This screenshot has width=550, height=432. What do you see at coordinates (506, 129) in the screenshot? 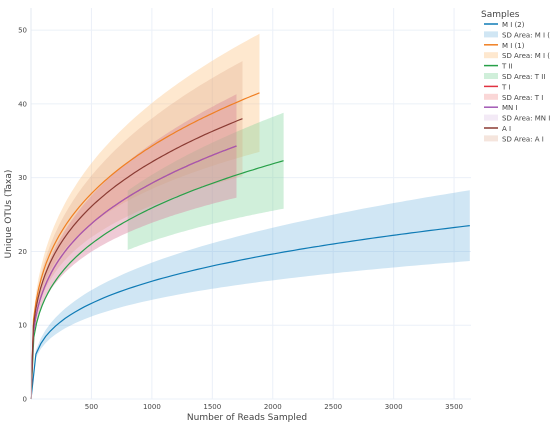
I see `legend-label: A I` at bounding box center [506, 129].